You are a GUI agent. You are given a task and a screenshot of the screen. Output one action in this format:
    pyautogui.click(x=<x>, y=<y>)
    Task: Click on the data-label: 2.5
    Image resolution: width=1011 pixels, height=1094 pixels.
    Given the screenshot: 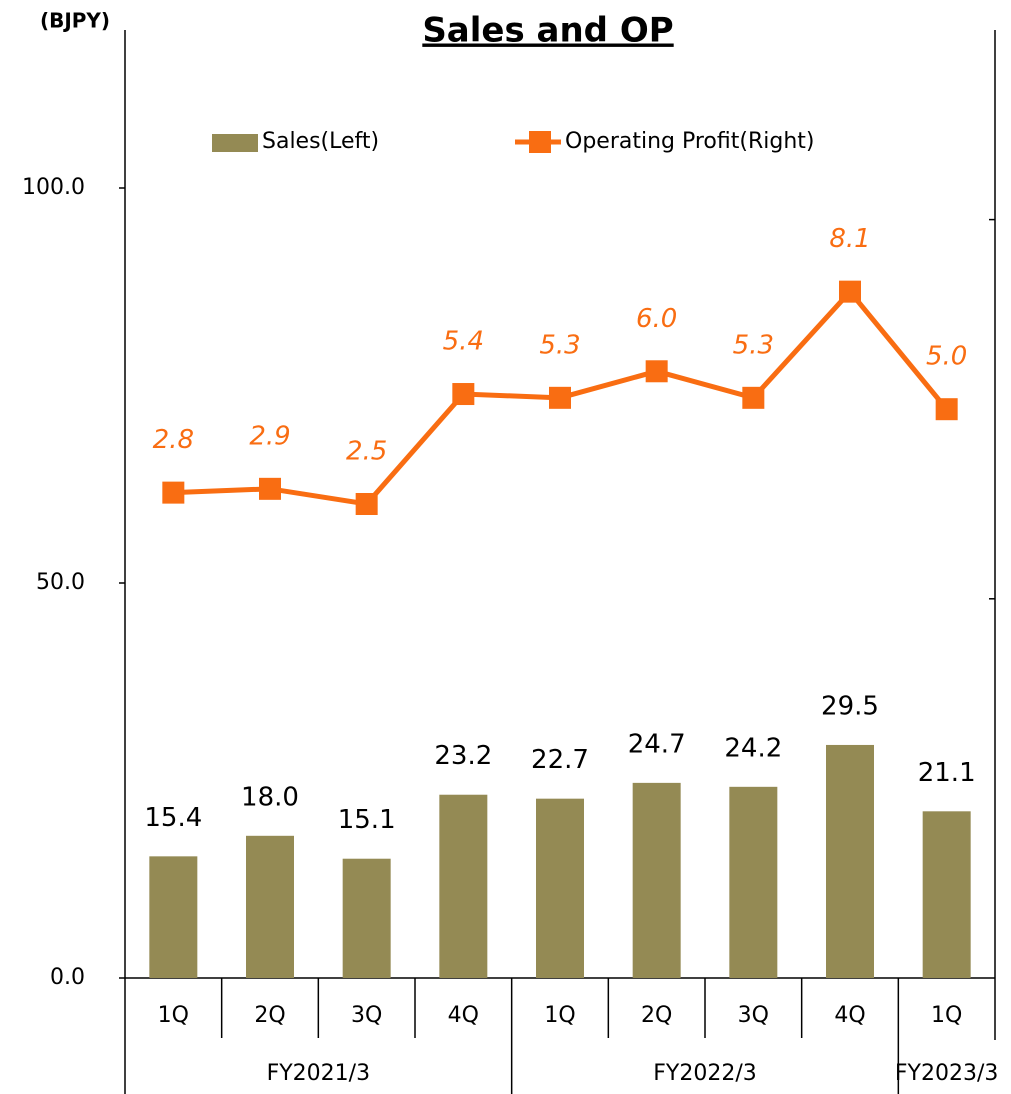 What is the action you would take?
    pyautogui.click(x=366, y=452)
    